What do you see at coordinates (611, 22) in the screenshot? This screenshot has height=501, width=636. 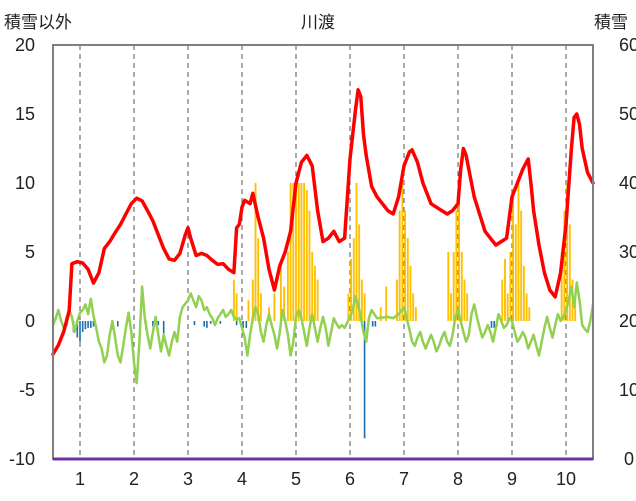 I see `right-axis-title: 積雪` at bounding box center [611, 22].